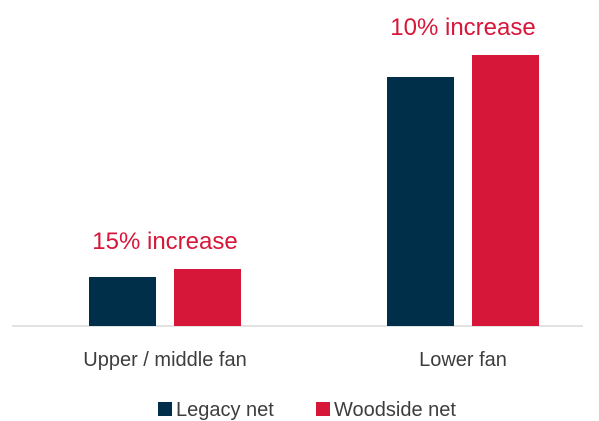  What do you see at coordinates (207, 297) in the screenshot?
I see `bar-woodside-net-upper-middle-fan` at bounding box center [207, 297].